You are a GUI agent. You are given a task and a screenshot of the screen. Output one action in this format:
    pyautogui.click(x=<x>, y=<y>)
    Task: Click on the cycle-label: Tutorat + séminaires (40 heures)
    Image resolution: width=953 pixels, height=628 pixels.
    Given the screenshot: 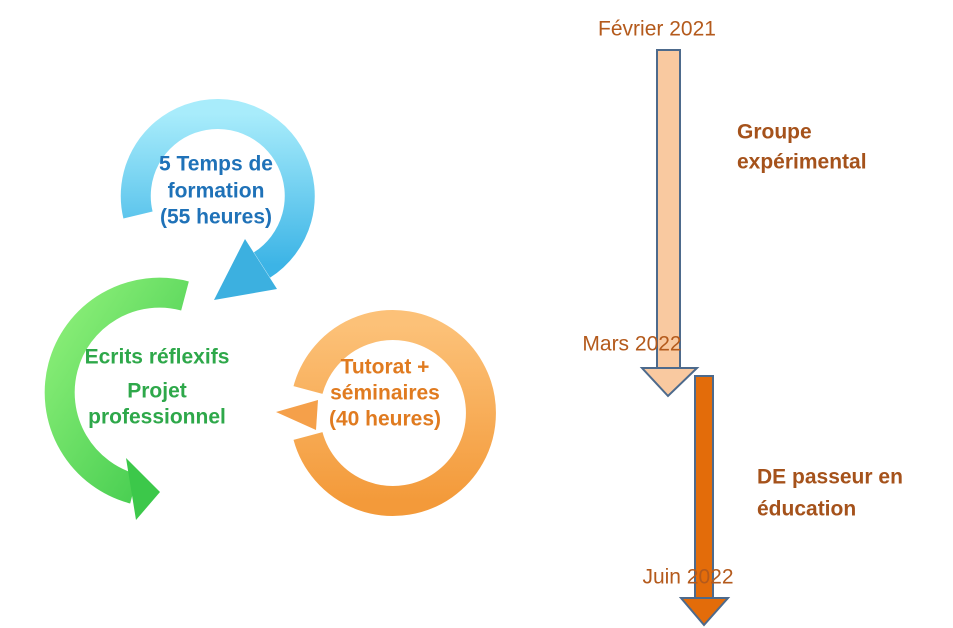 What is the action you would take?
    pyautogui.click(x=385, y=393)
    